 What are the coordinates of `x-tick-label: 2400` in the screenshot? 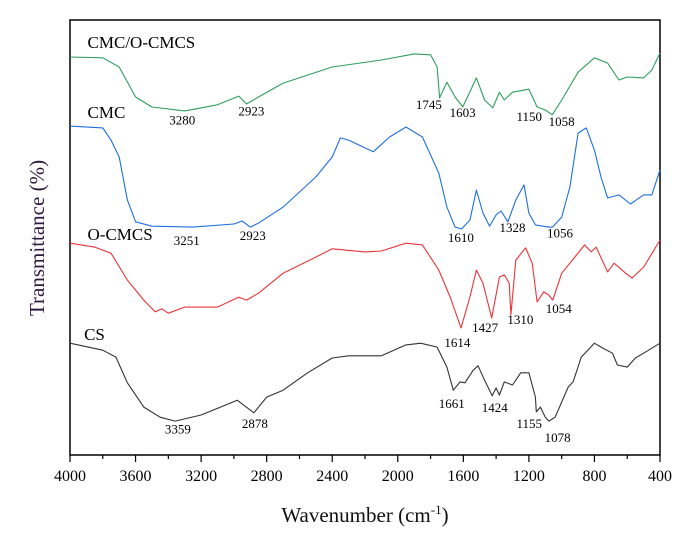 It's located at (332, 476).